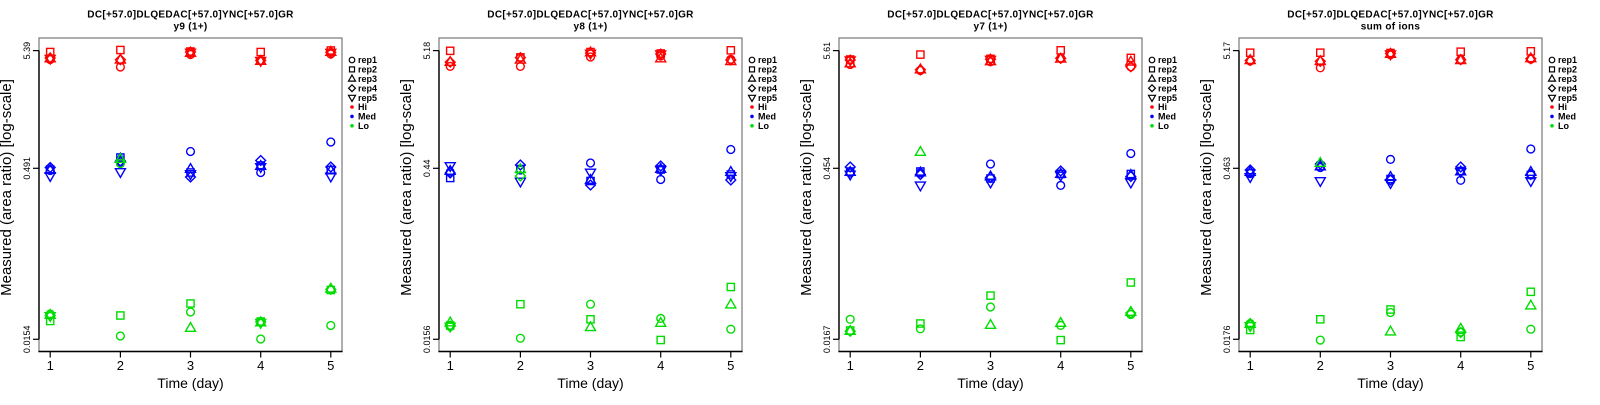  I want to click on svg-text: 0.491, so click(27, 168).